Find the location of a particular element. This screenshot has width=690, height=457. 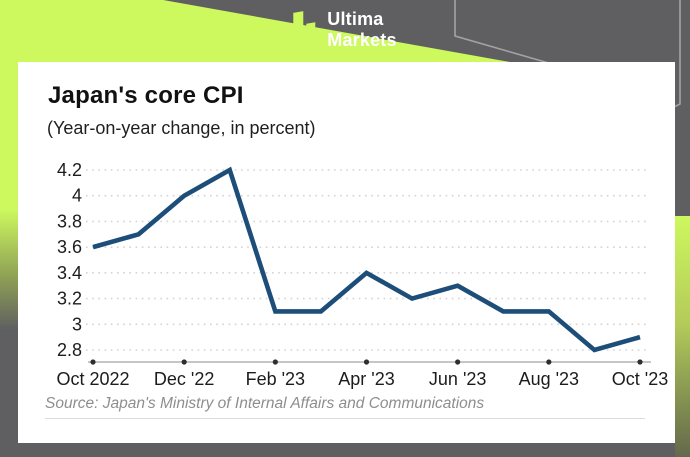

x-tick-label: Feb '23 is located at coordinates (275, 379).